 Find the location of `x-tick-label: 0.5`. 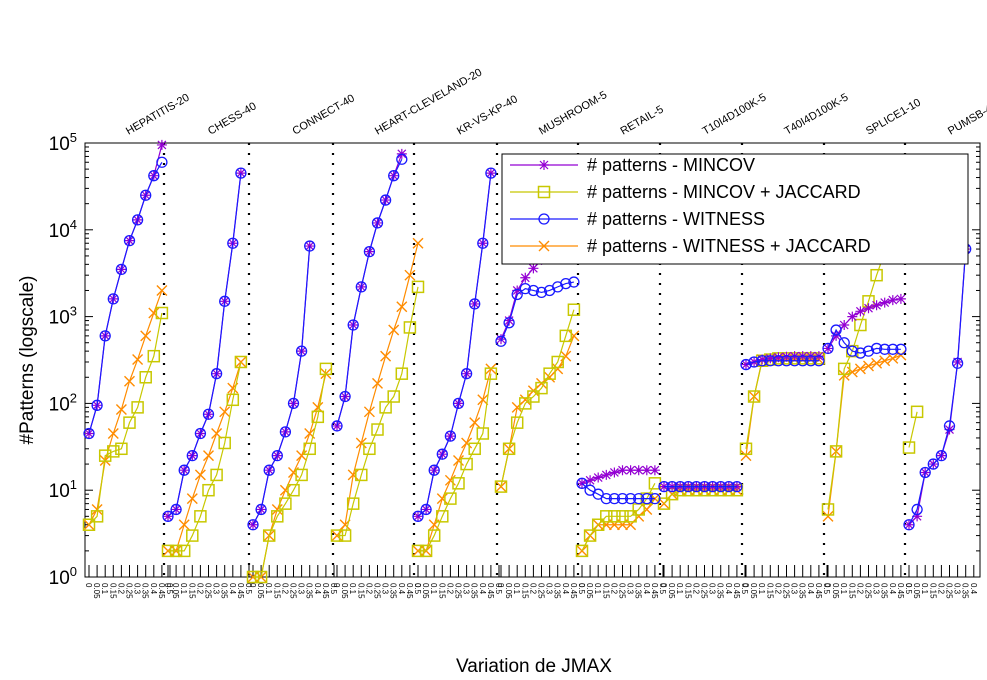

x-tick-label: 0.5 is located at coordinates (744, 589).